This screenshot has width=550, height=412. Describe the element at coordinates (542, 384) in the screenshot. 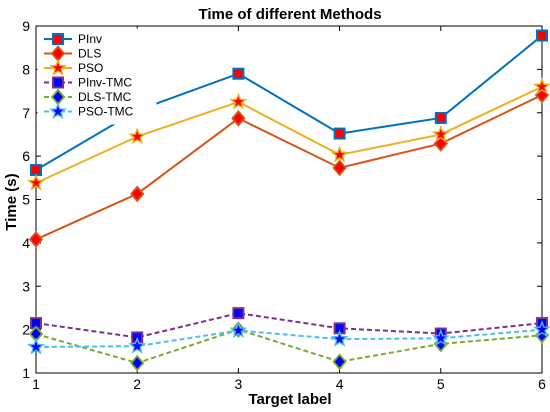

I see `x-tick-label: 6` at that location.